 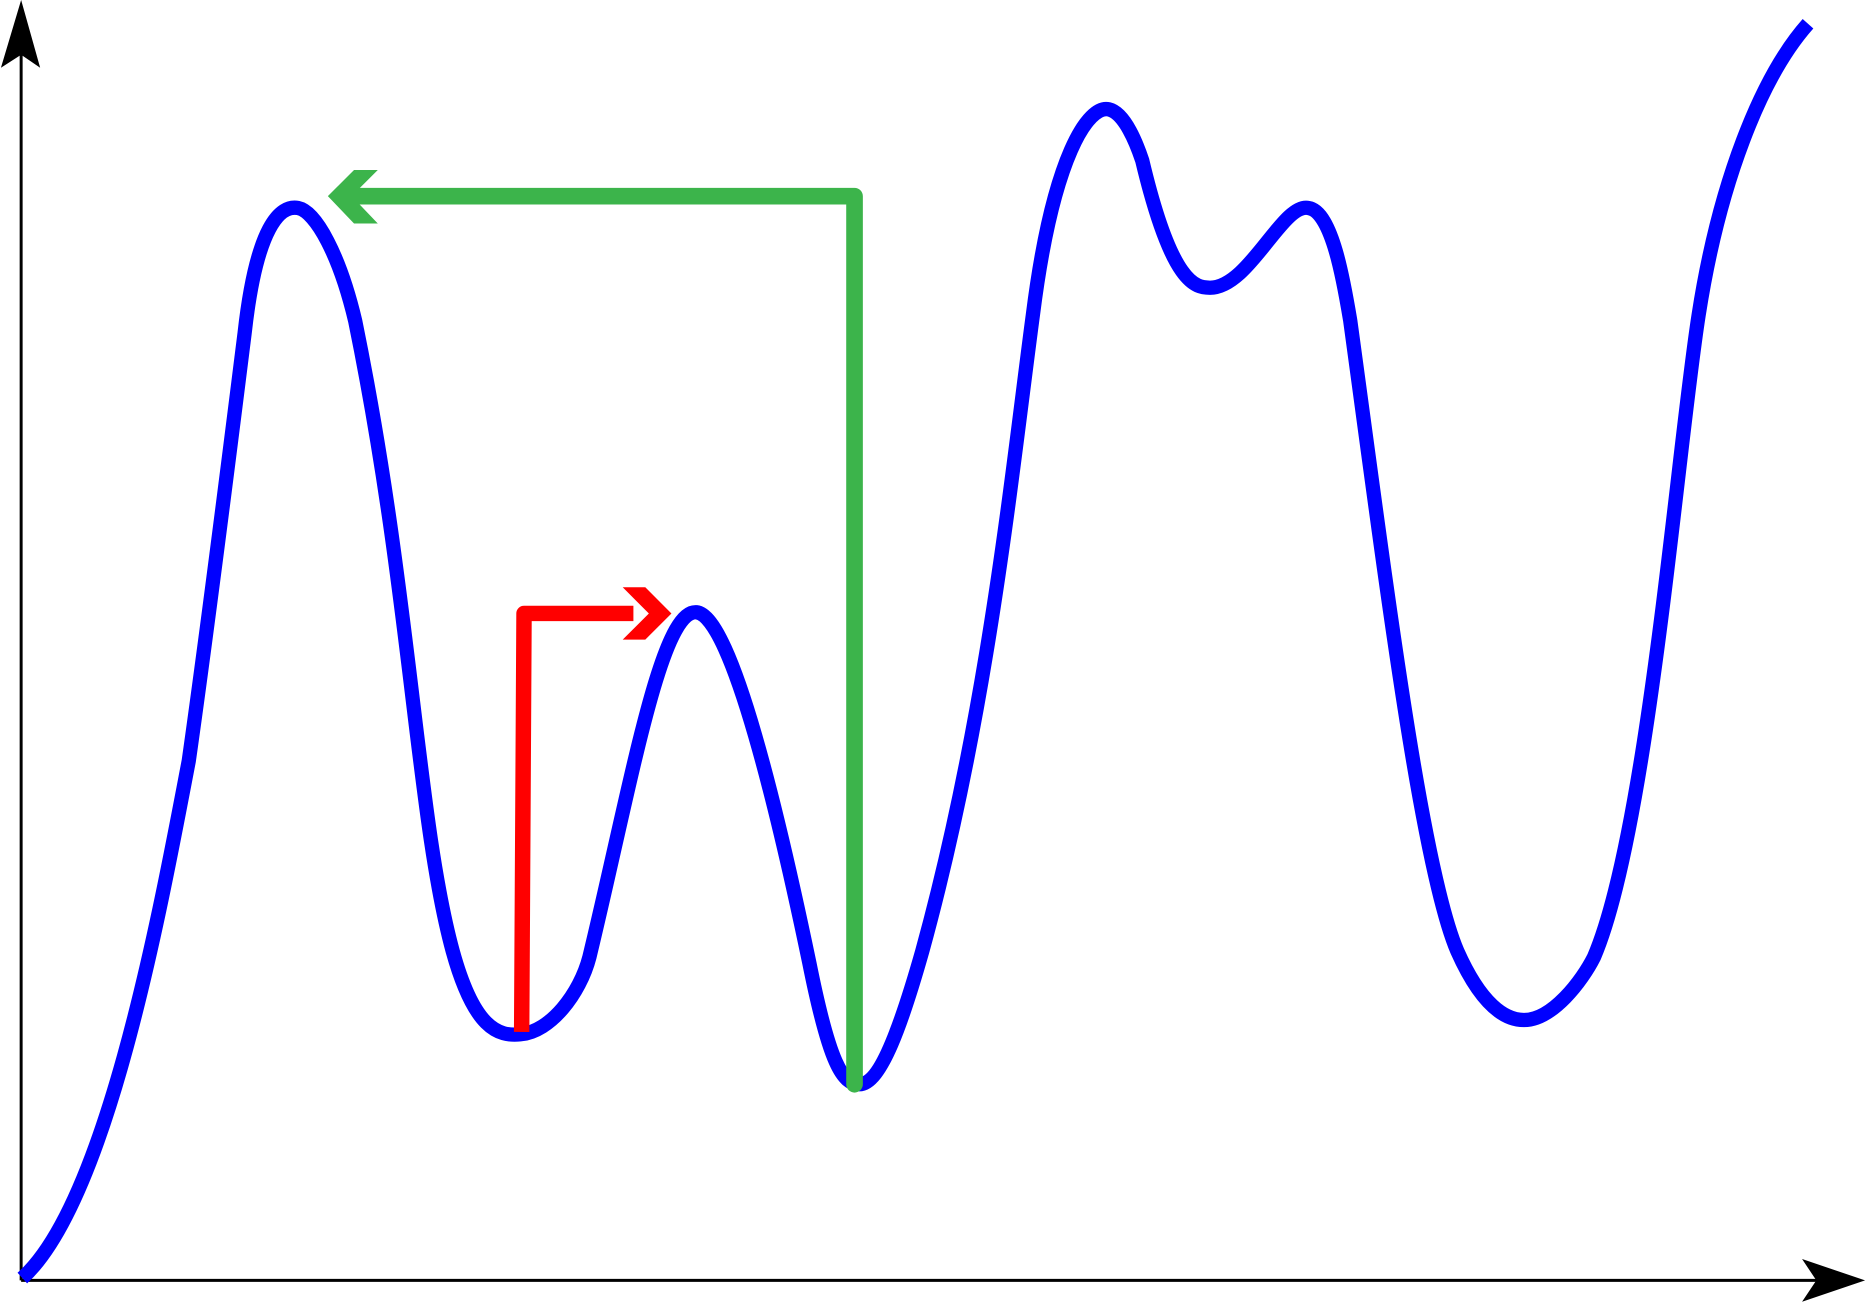 I want to click on green-arrow-head, so click(x=352, y=197).